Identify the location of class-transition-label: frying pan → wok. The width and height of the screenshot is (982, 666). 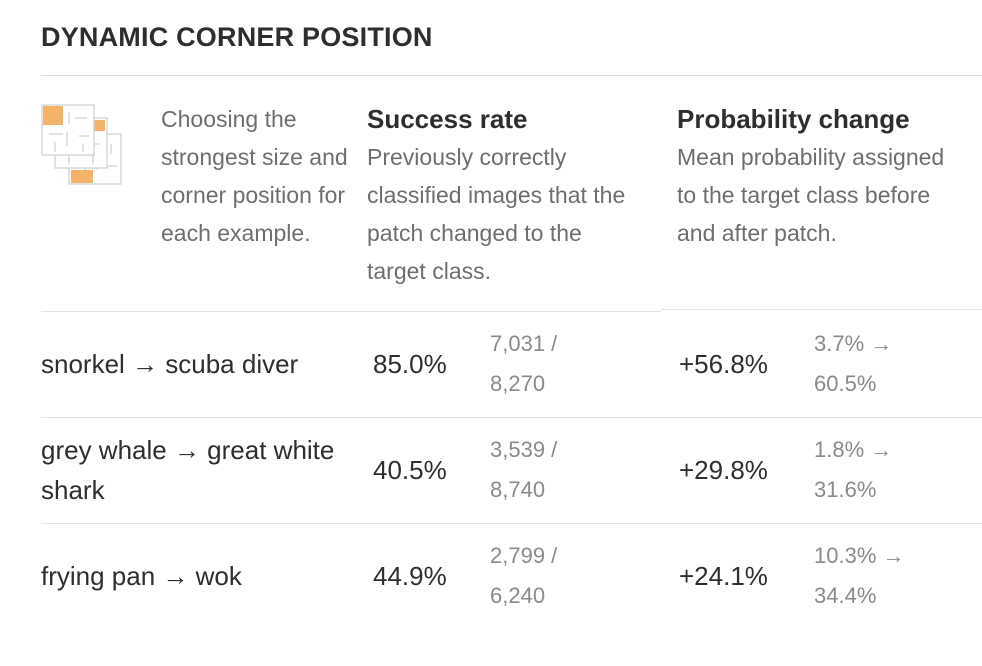
(141, 576).